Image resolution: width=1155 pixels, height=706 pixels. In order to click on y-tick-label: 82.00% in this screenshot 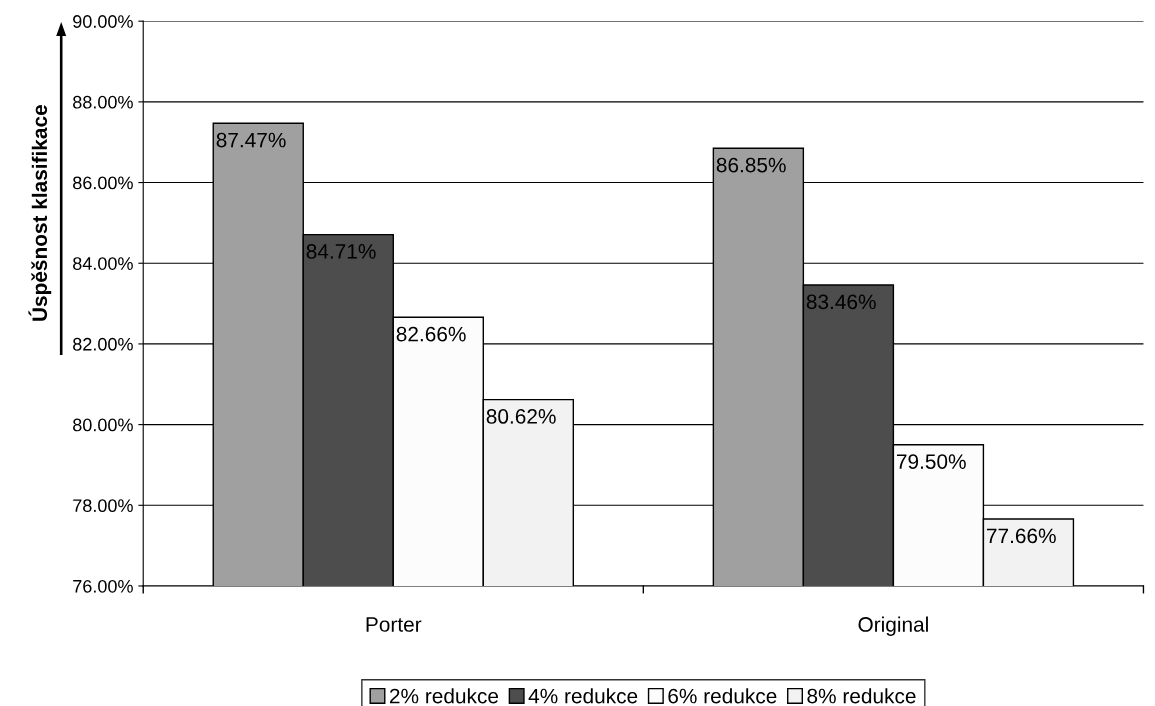, I will do `click(103, 344)`.